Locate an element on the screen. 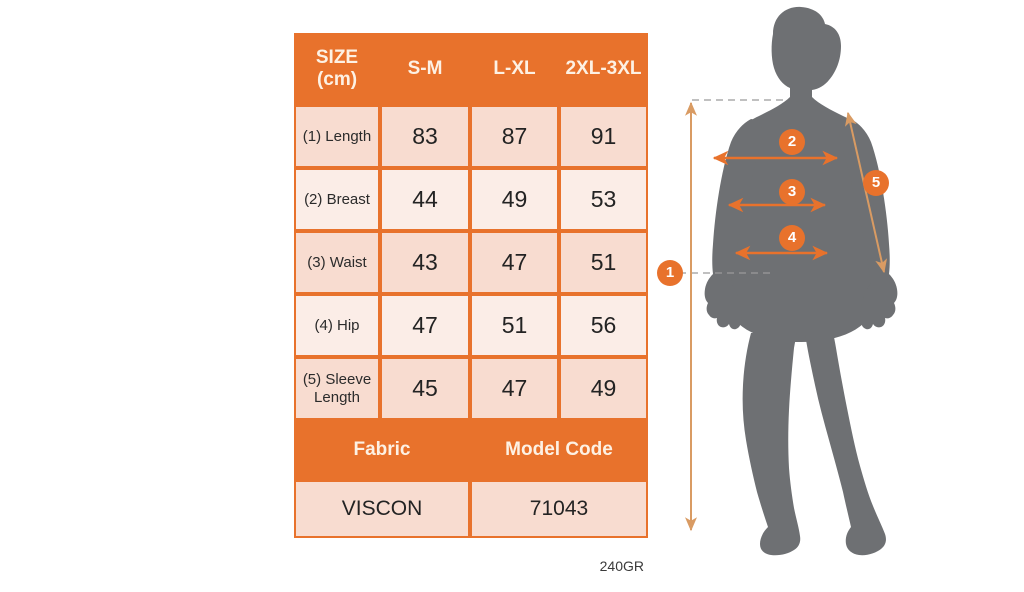  cell-hip-s-m: 47 is located at coordinates (425, 325).